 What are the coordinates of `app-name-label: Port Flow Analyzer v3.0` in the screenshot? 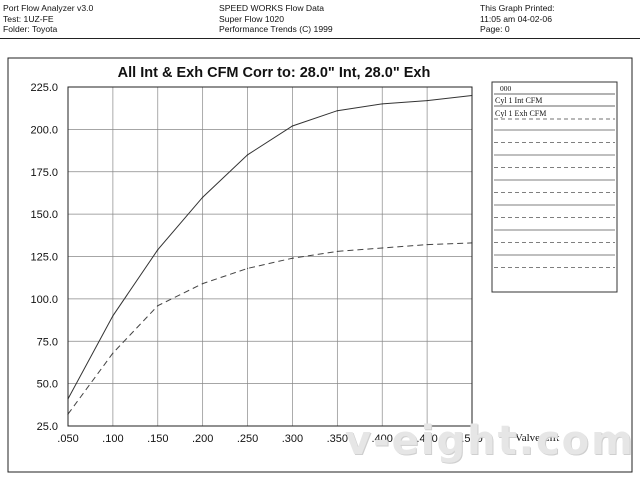 It's located at (48, 8).